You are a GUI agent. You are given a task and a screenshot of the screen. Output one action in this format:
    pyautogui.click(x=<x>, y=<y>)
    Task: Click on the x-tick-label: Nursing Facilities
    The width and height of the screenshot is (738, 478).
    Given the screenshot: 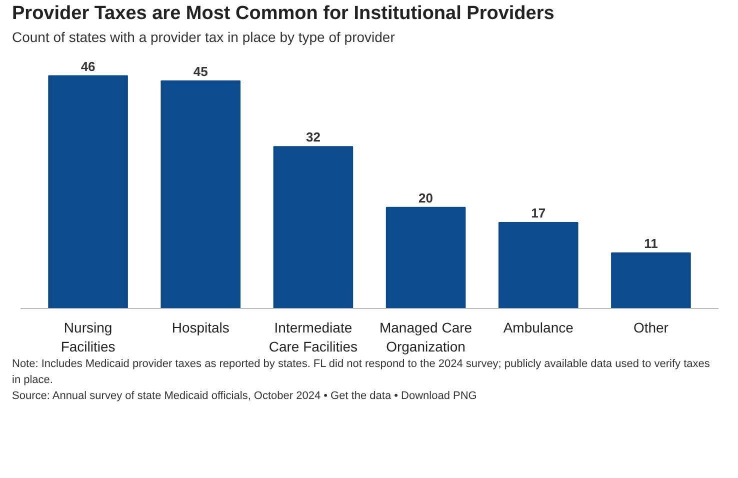 What is the action you would take?
    pyautogui.click(x=88, y=337)
    